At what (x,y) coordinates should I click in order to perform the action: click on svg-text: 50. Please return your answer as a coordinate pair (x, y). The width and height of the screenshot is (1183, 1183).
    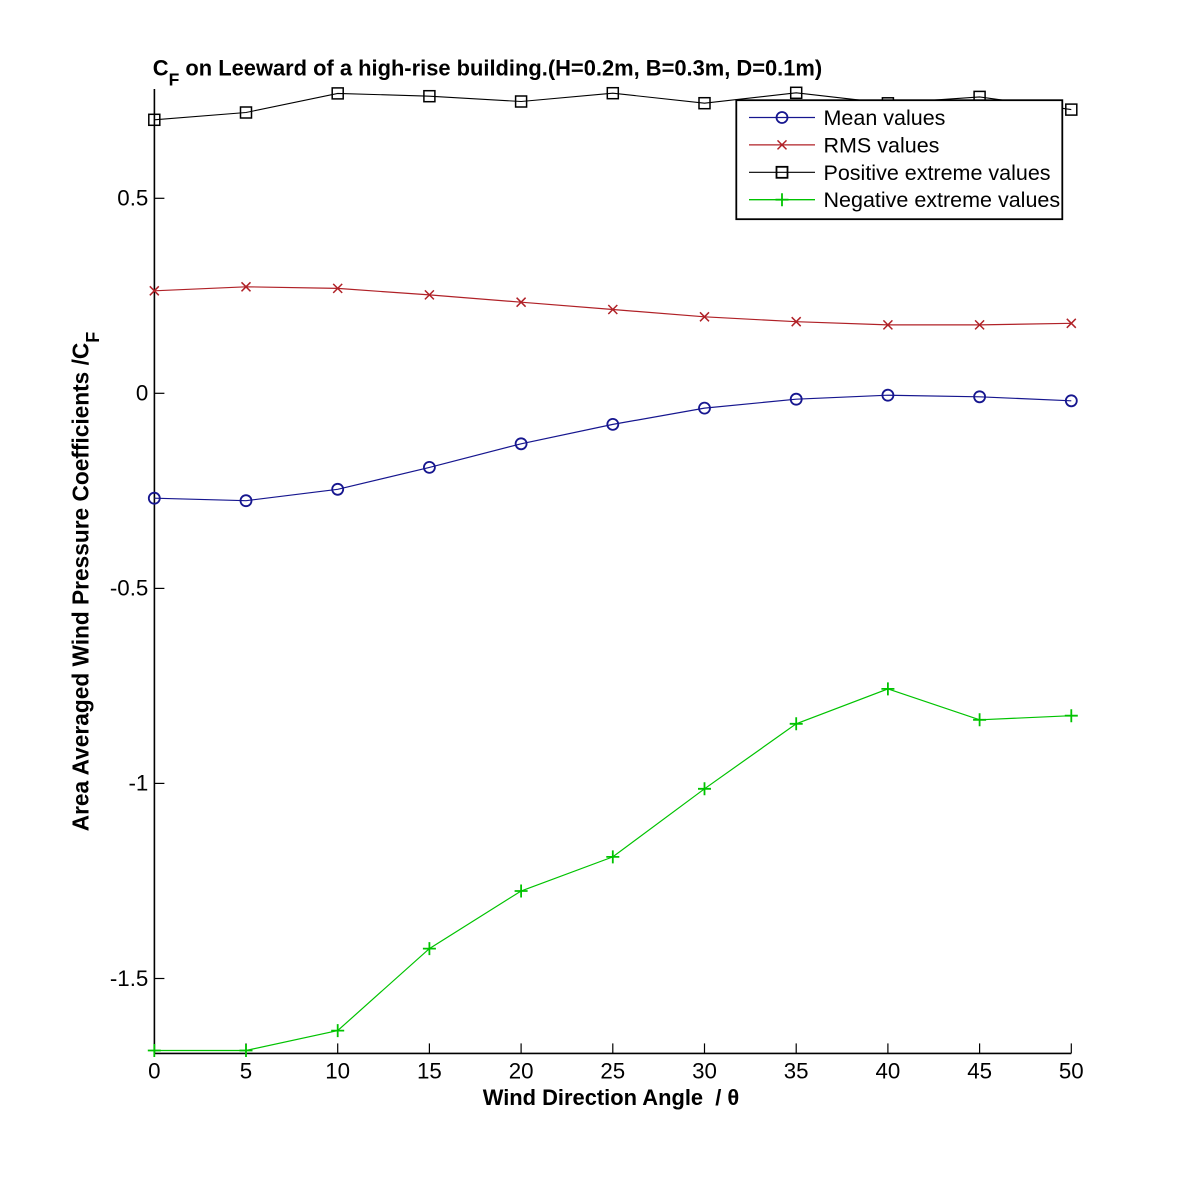
    Looking at the image, I should click on (1071, 1071).